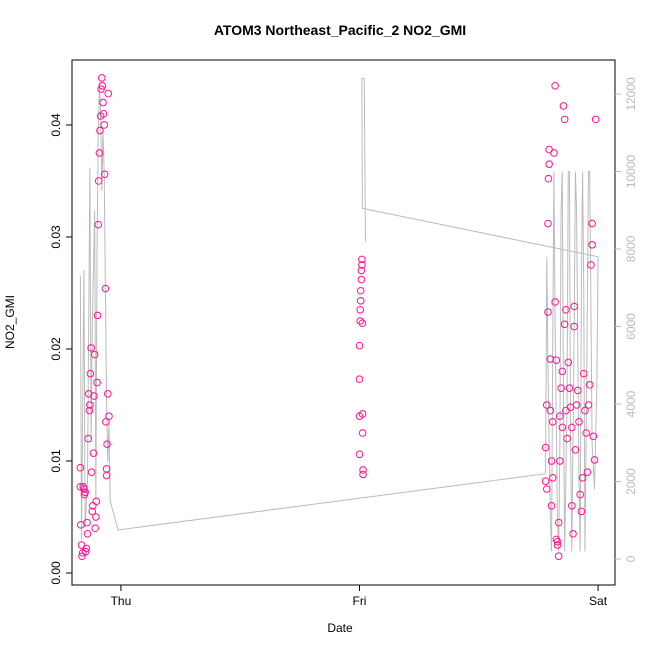 The image size is (650, 655). I want to click on x-axis-label: Date, so click(340, 628).